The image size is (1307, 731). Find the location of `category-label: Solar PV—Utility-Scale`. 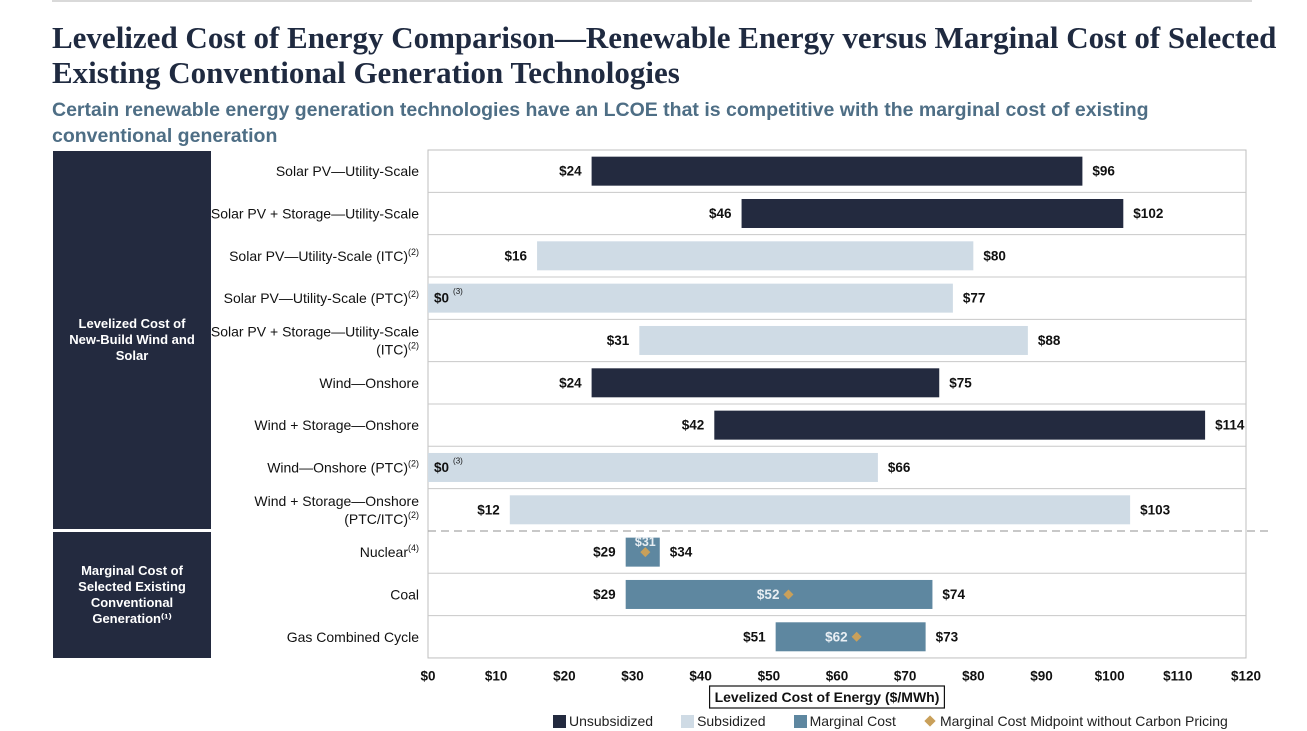

category-label: Solar PV—Utility-Scale is located at coordinates (347, 171).